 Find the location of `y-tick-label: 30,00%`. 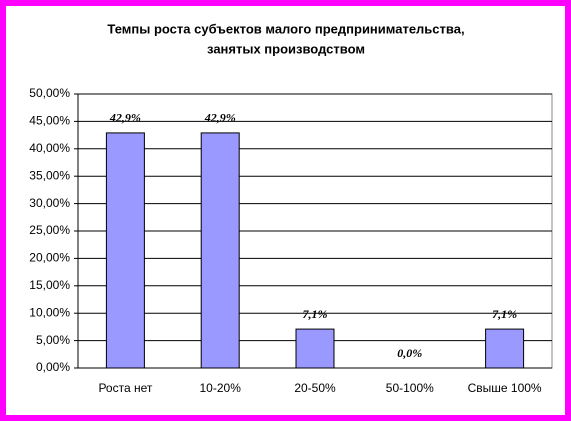

y-tick-label: 30,00% is located at coordinates (49, 203).